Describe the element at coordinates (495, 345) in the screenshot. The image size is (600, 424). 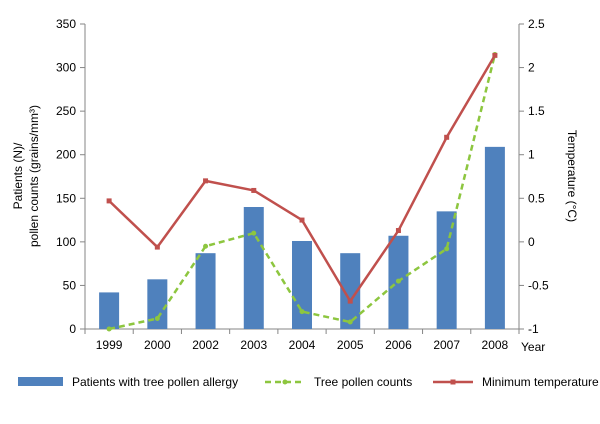
I see `x-tick-label: 2008` at that location.